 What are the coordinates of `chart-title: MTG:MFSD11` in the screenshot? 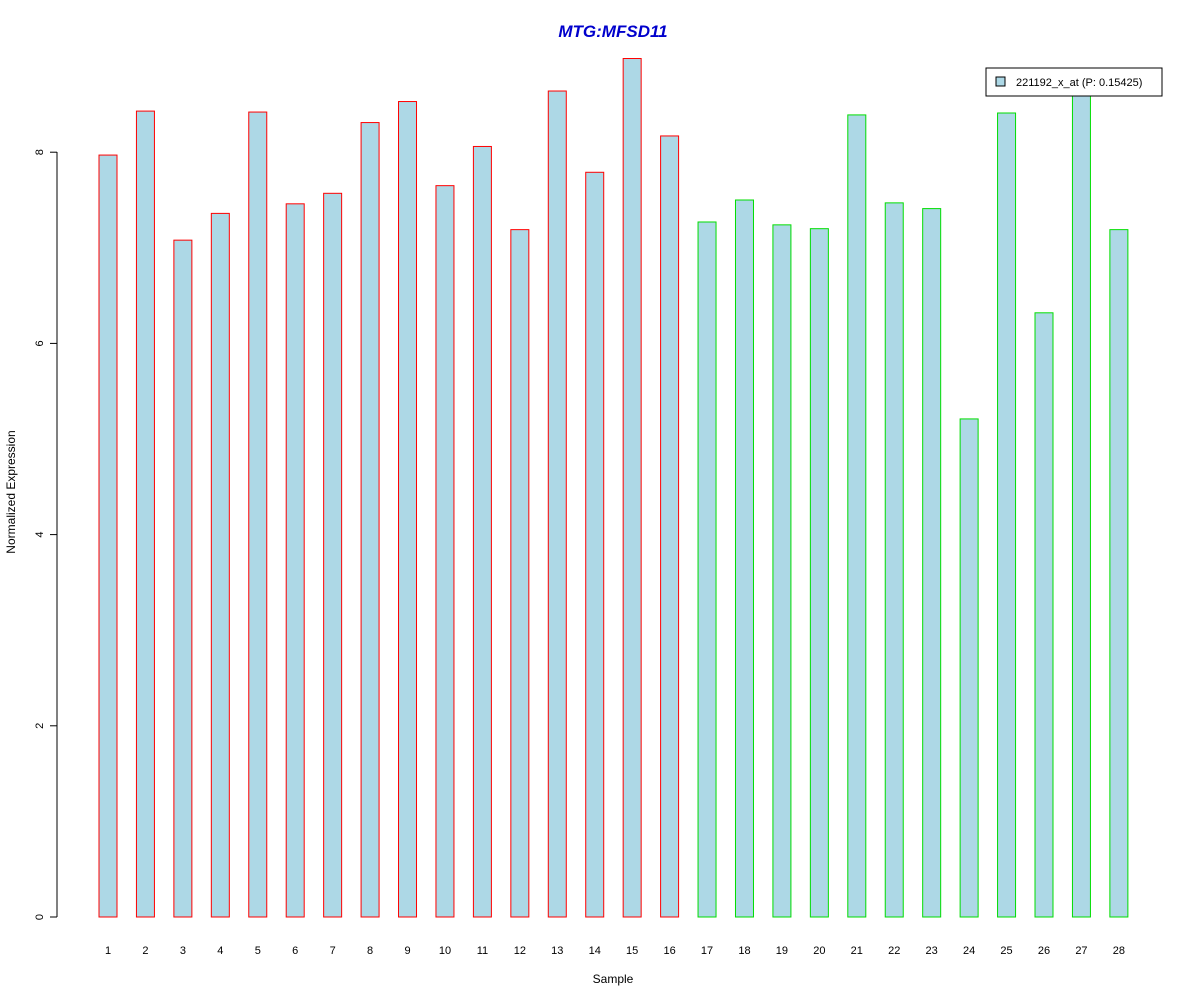 It's located at (612, 31).